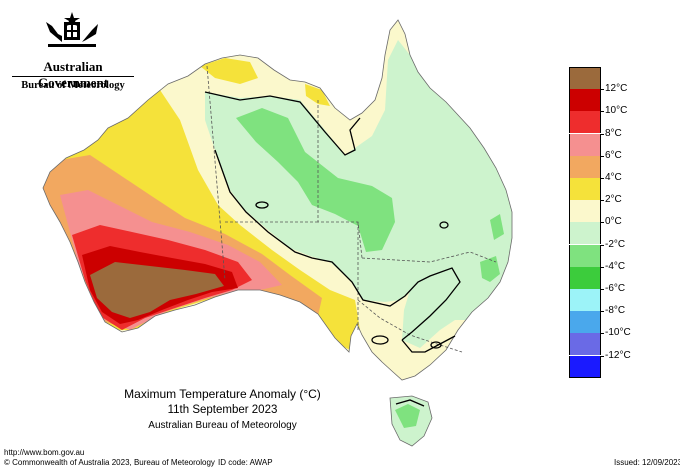  Describe the element at coordinates (428, 344) in the screenshot. I see `contour-se` at that location.